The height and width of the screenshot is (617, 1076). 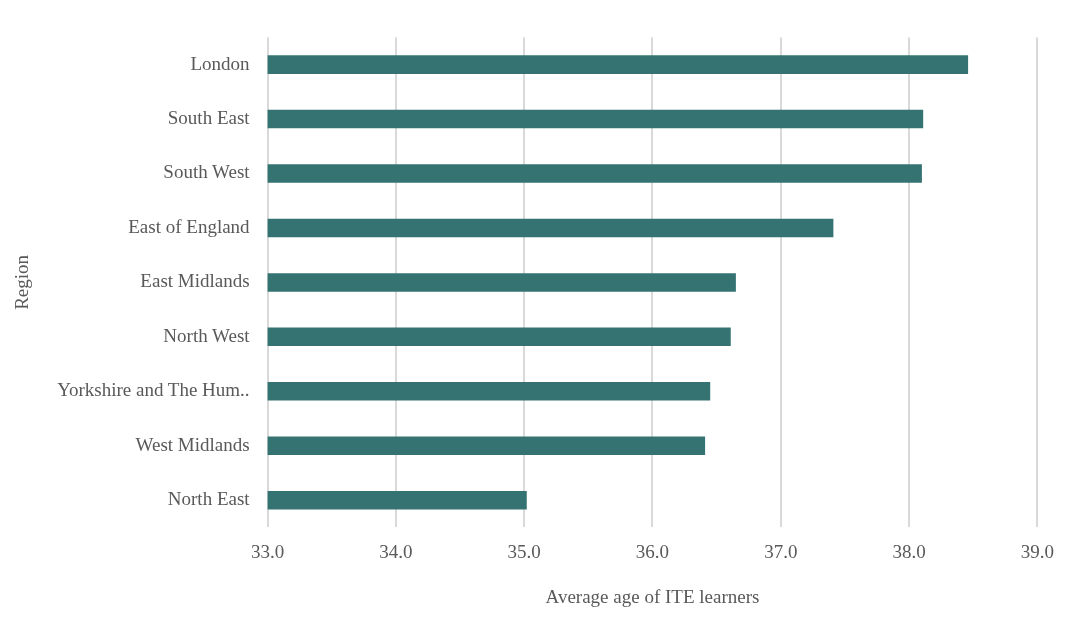 I want to click on y-tick-label: East of England, so click(x=189, y=226).